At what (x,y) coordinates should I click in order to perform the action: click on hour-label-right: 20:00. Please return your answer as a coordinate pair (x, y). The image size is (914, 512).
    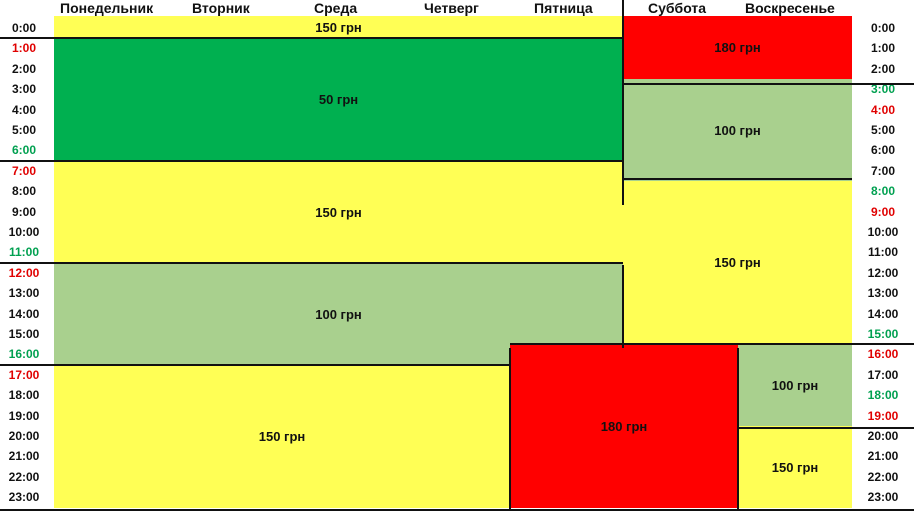
    Looking at the image, I should click on (883, 436).